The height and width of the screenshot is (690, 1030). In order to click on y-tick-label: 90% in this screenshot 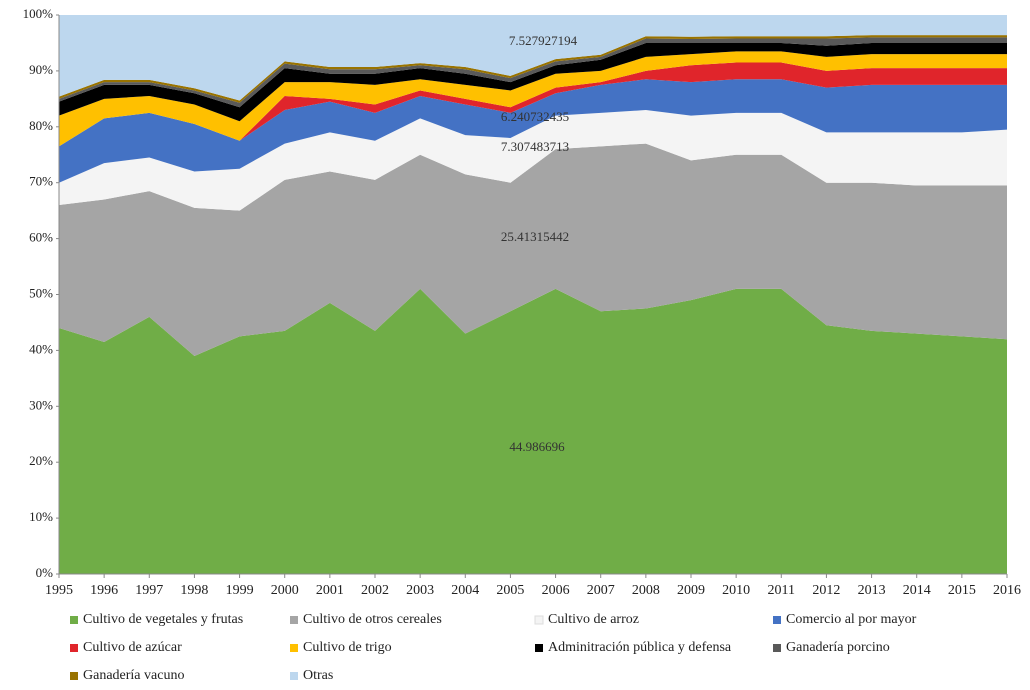, I will do `click(41, 69)`.